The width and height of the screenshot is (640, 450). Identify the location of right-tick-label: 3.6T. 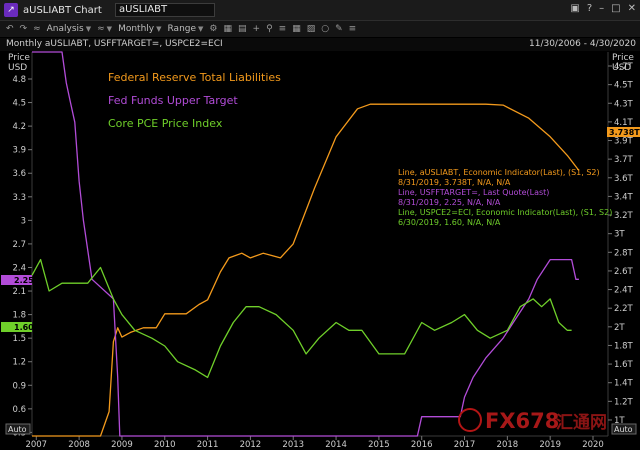
(624, 179).